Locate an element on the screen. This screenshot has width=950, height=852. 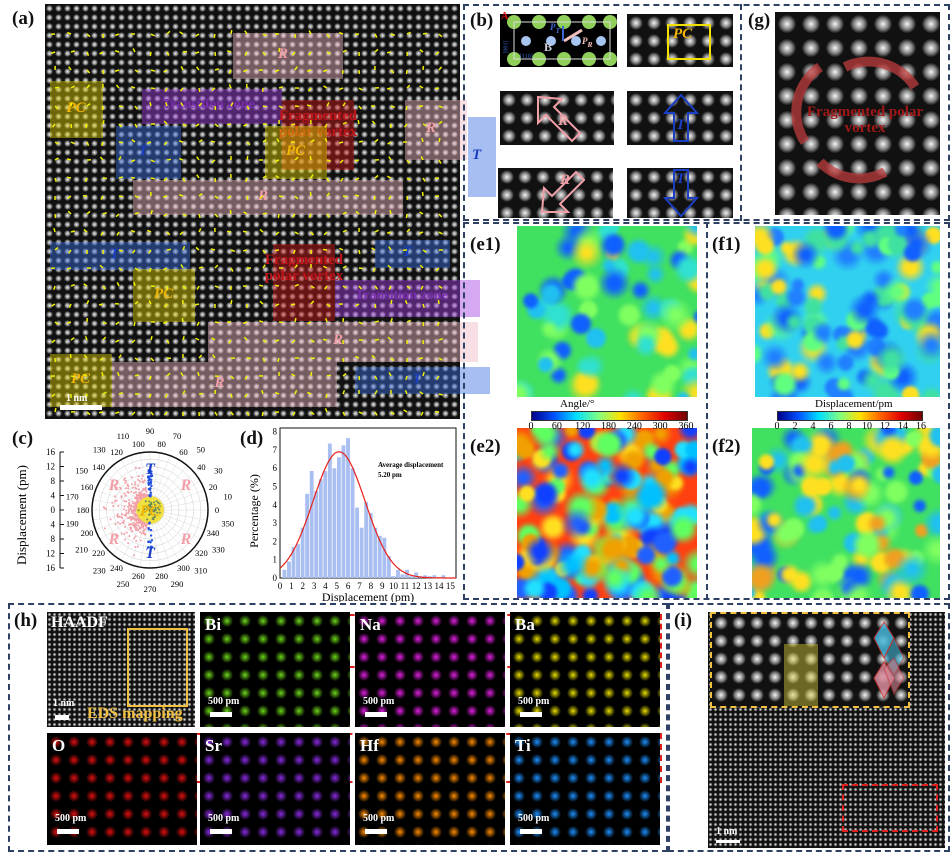
angle-tick-label: 30 is located at coordinates (218, 471).